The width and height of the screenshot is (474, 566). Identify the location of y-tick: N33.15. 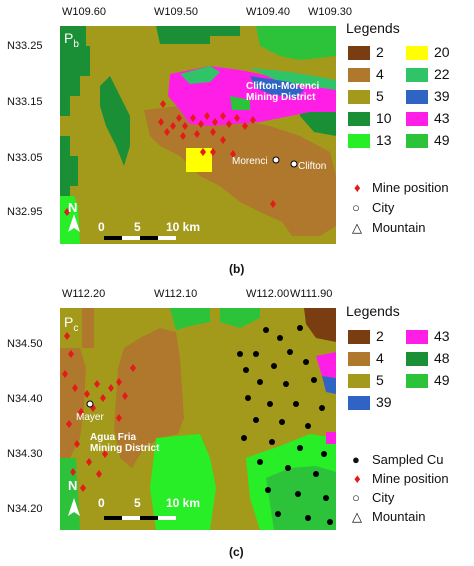
(25, 102).